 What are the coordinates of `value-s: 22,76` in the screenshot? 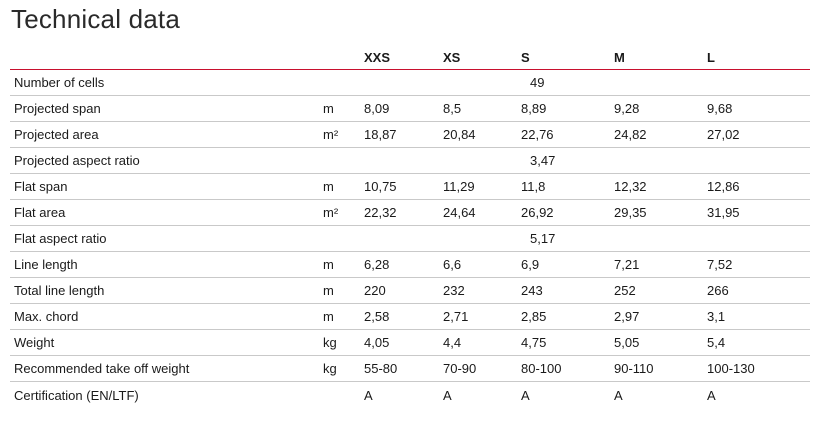 It's located at (537, 134).